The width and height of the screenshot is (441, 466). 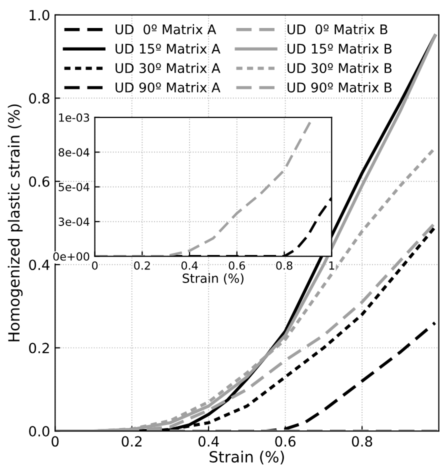 I want to click on y-tick-label: 0.0, so click(x=39, y=431).